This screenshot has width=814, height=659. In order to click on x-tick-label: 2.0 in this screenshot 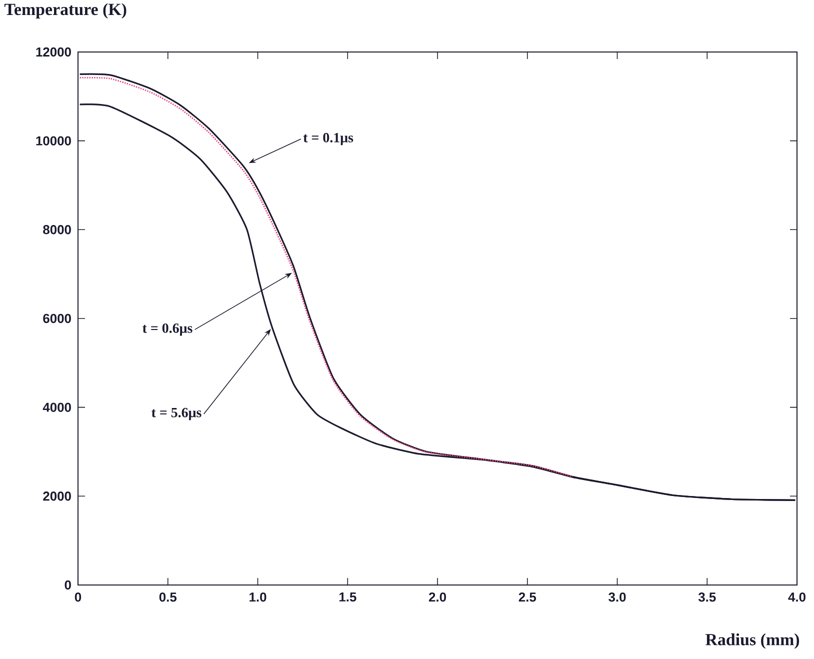, I will do `click(437, 597)`.